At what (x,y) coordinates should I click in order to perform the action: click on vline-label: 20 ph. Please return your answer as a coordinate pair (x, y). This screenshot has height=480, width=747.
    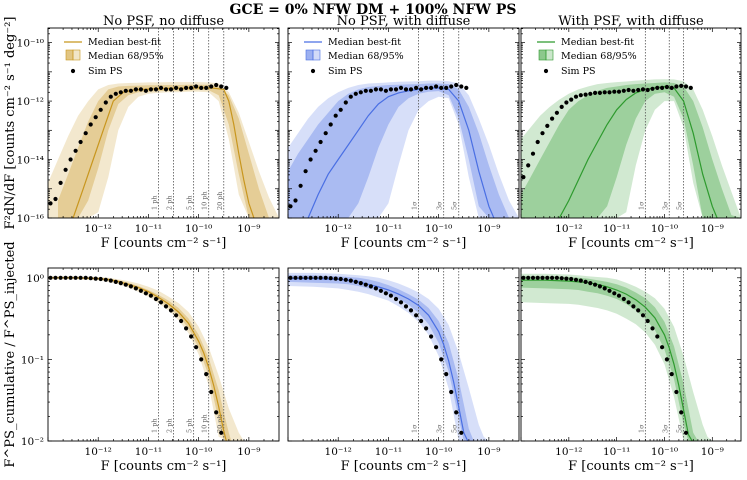
    Looking at the image, I should click on (220, 423).